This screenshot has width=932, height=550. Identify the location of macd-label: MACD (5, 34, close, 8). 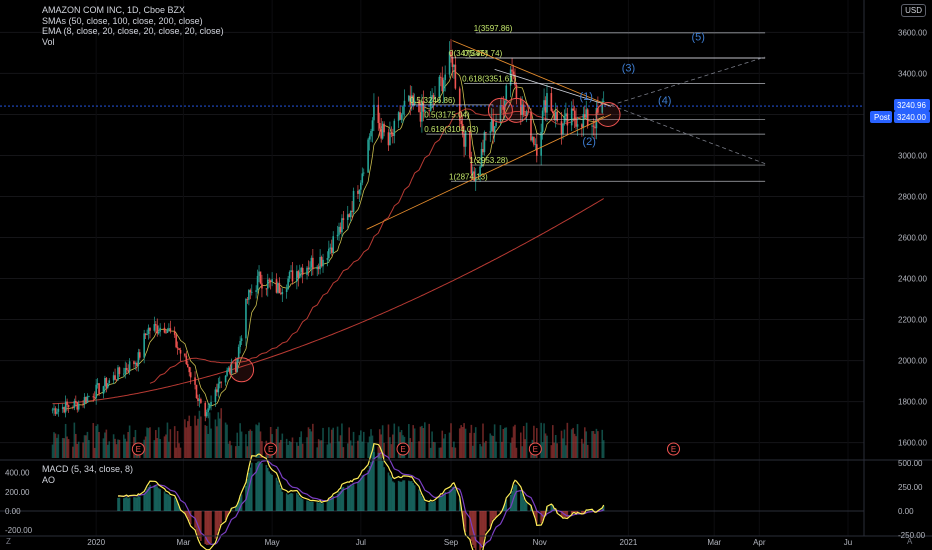
(88, 469).